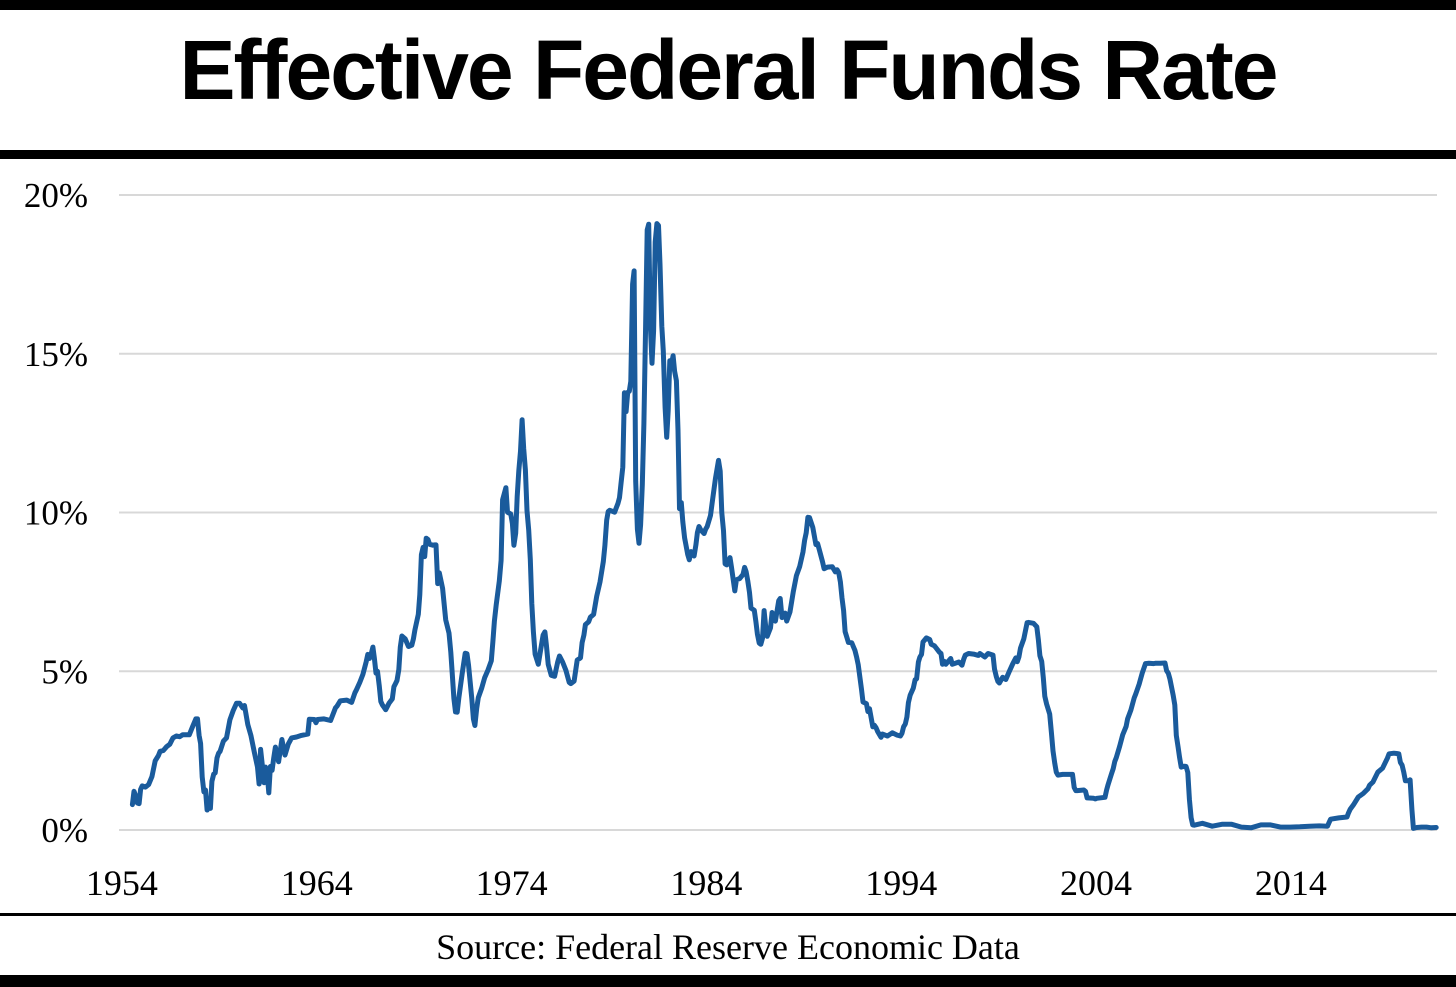 The width and height of the screenshot is (1456, 987). I want to click on x-axis-label: 1964, so click(317, 883).